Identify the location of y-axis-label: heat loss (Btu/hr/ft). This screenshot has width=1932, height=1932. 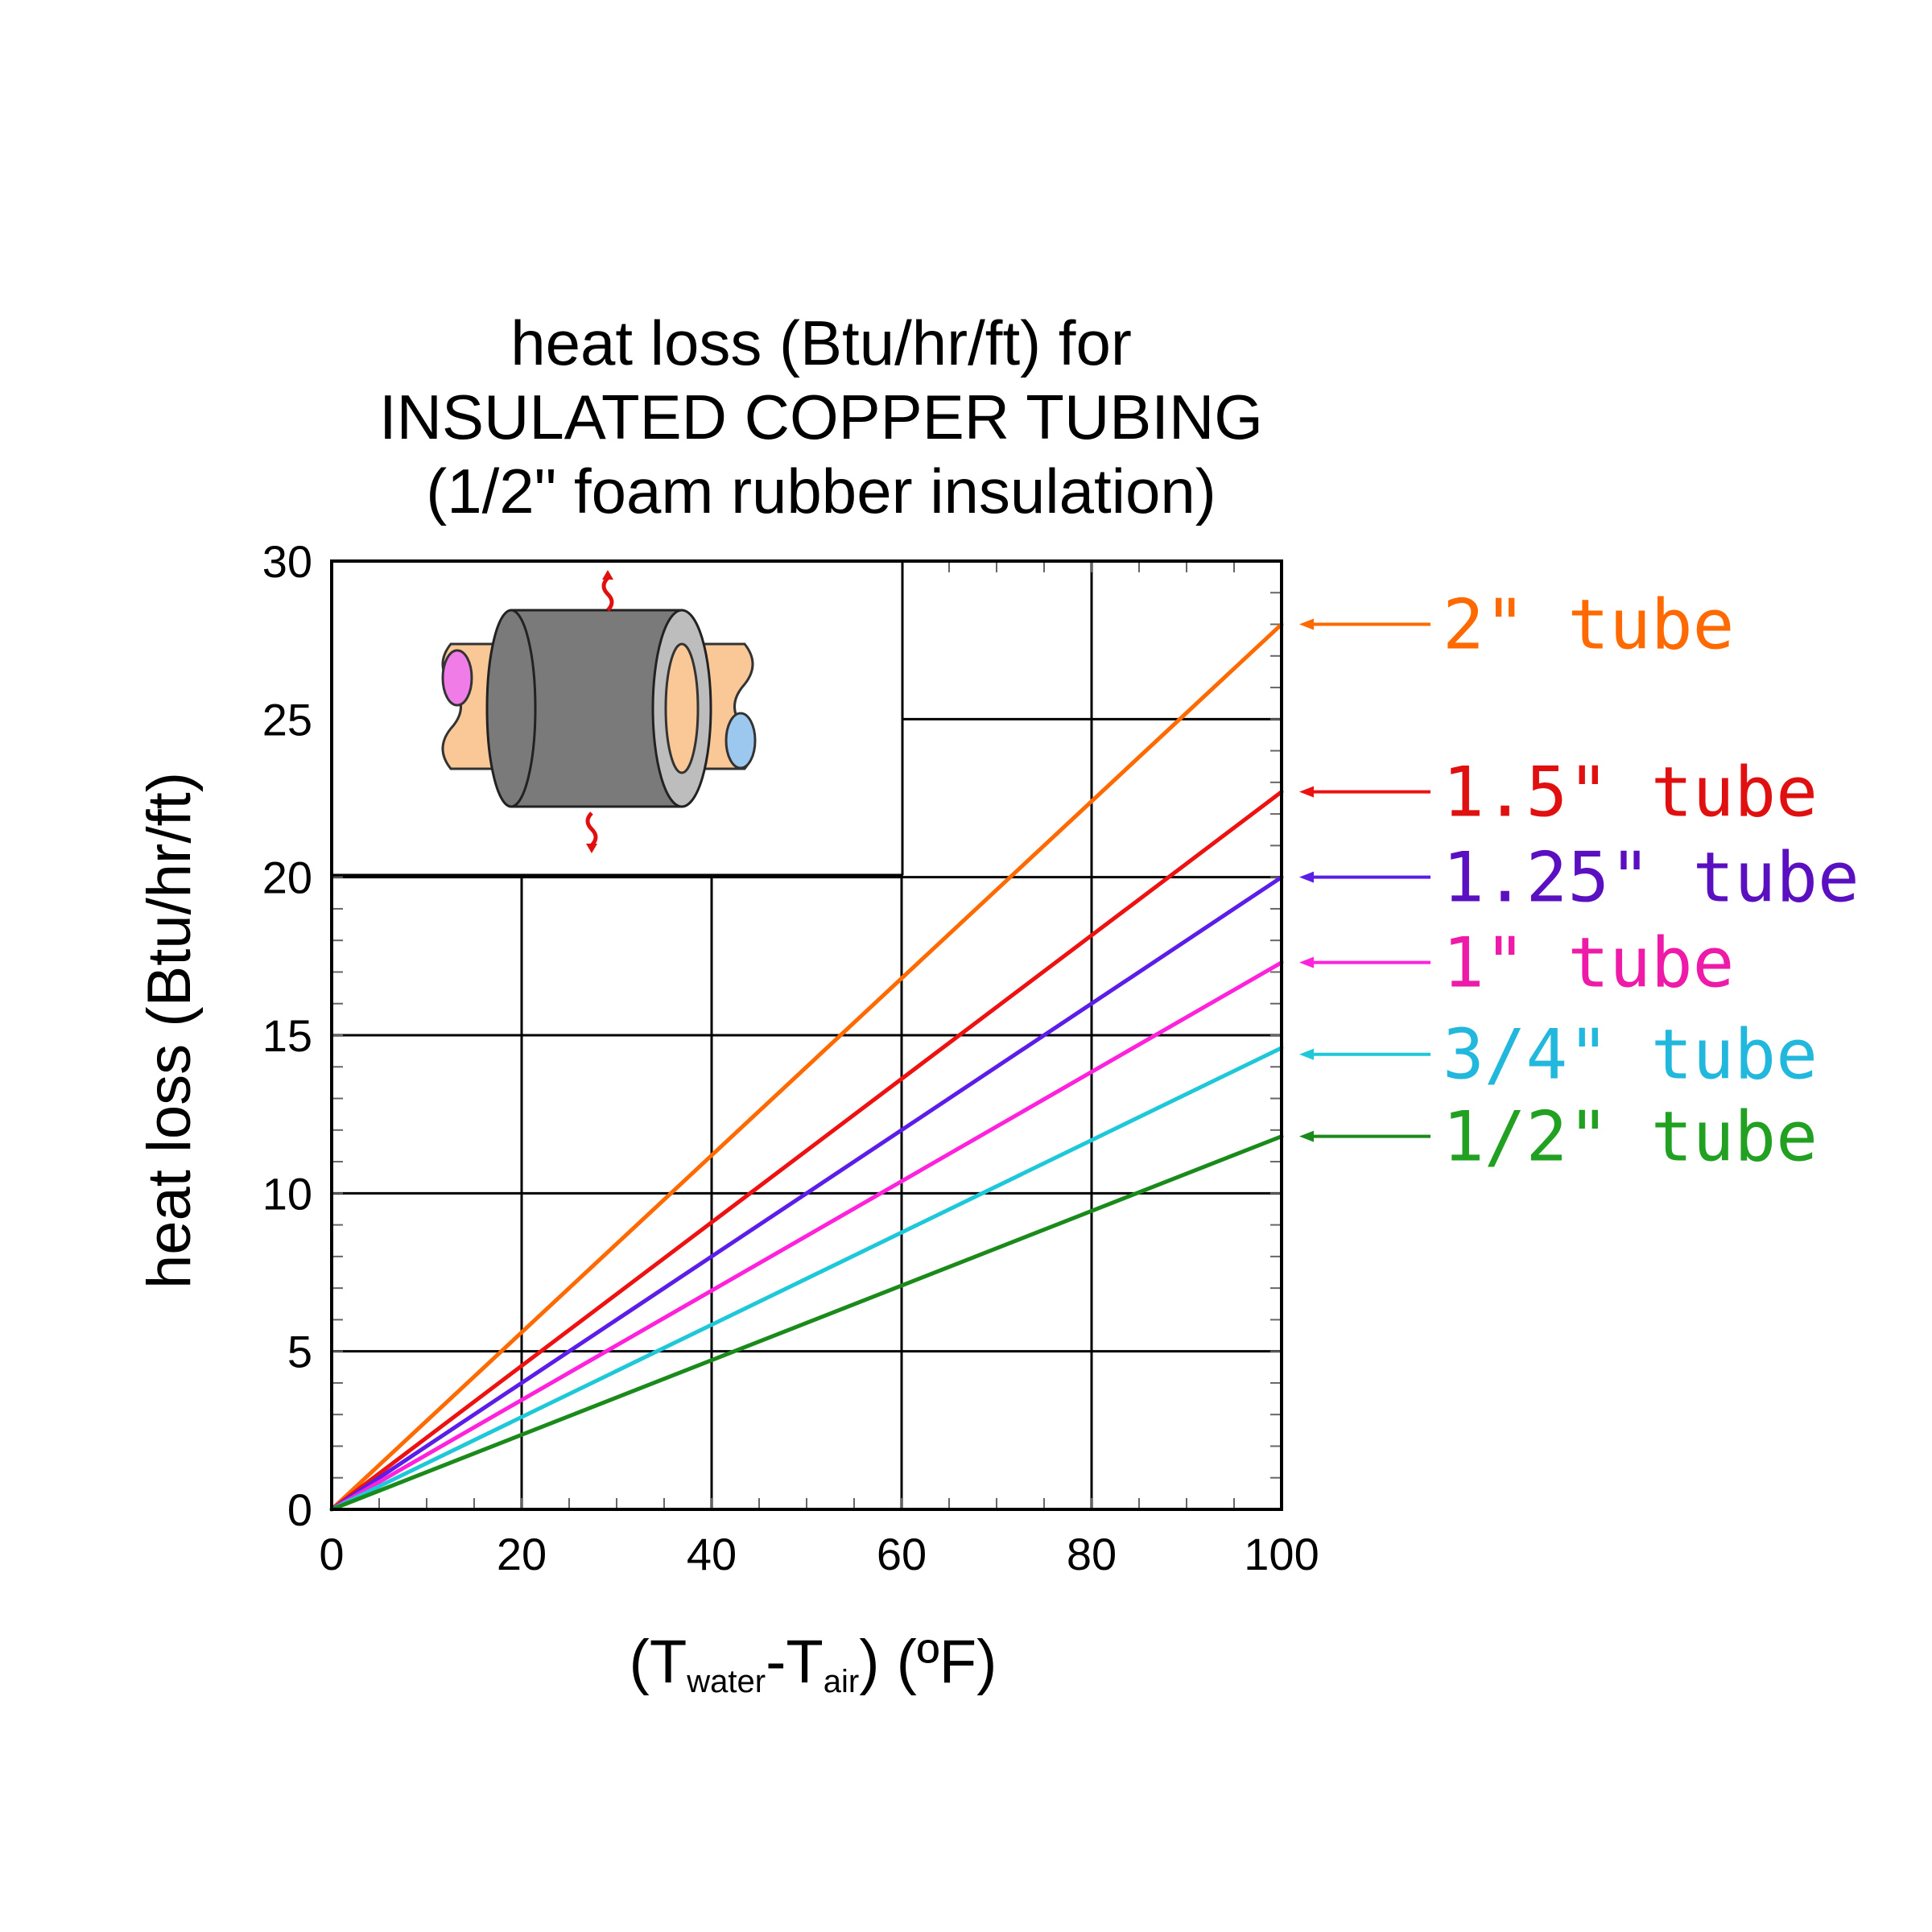
(169, 1030).